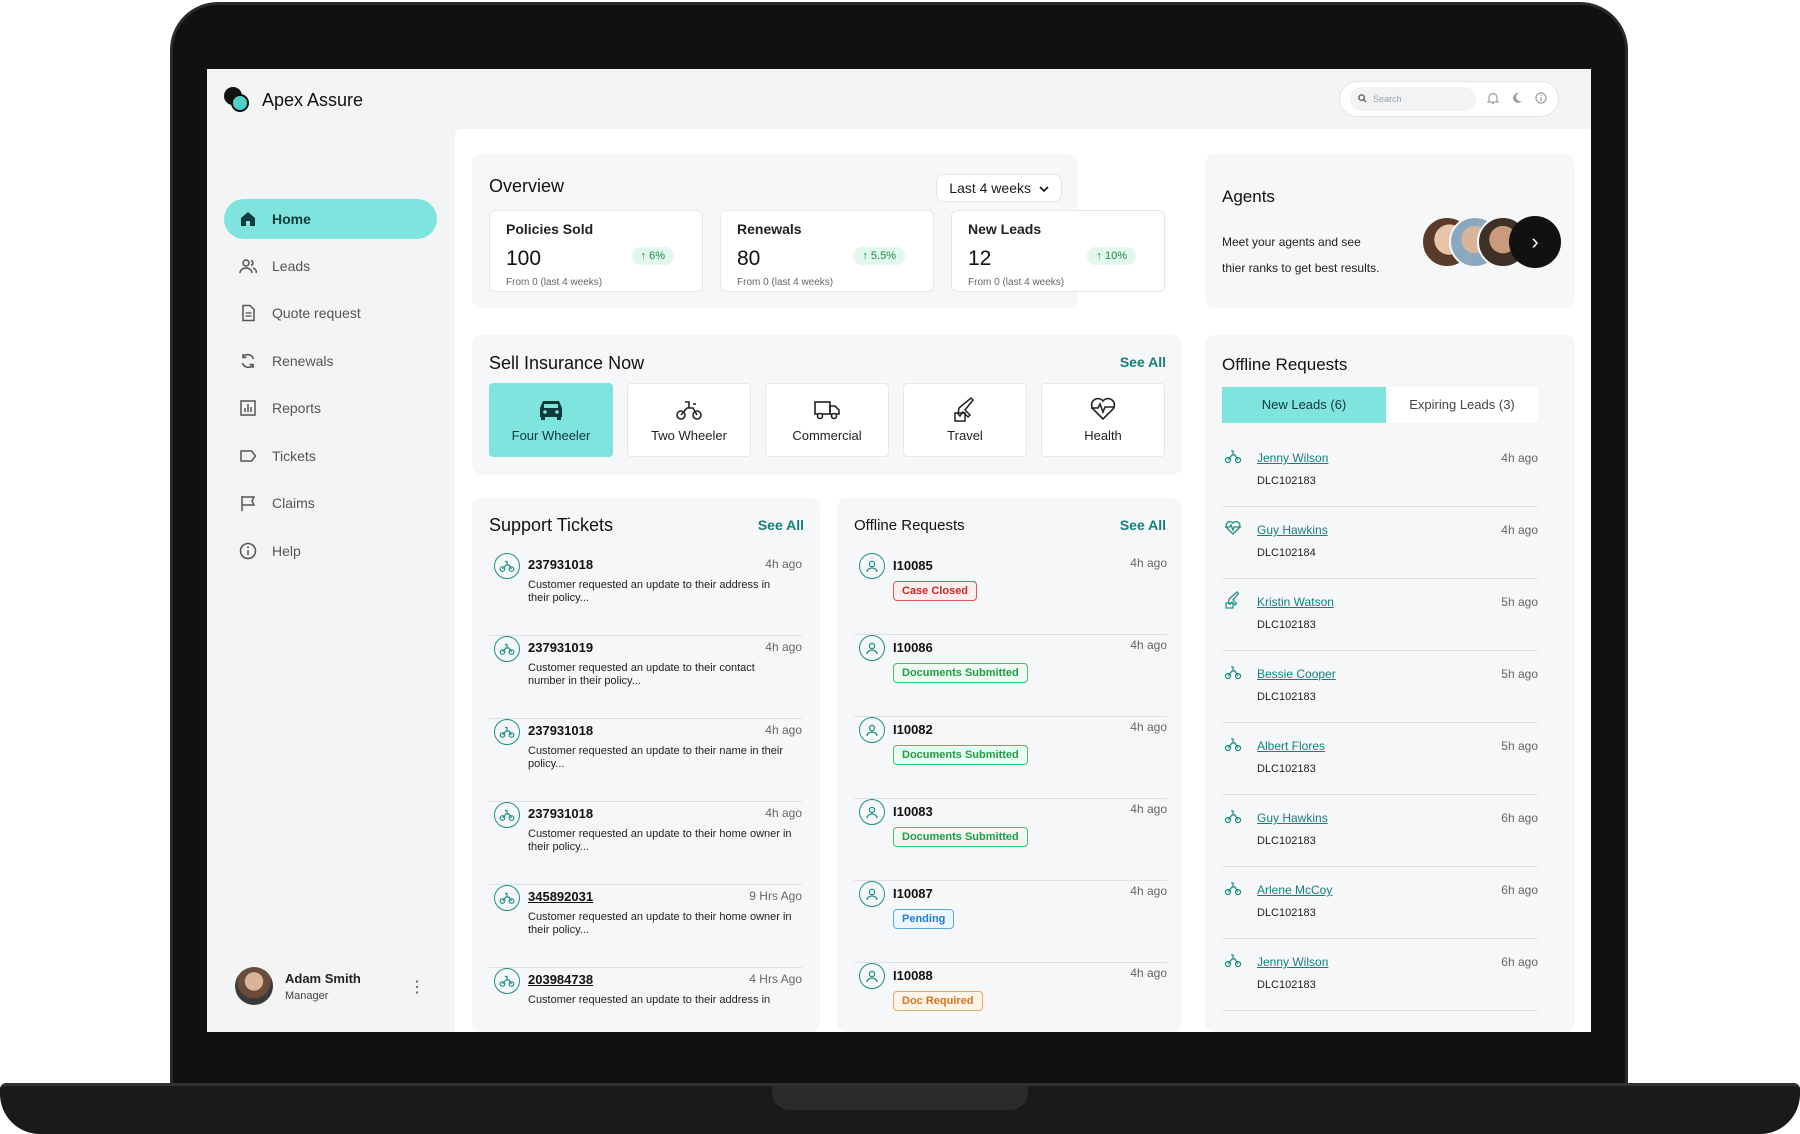  What do you see at coordinates (1295, 602) in the screenshot?
I see `lead-name-link: Kristin Watson` at bounding box center [1295, 602].